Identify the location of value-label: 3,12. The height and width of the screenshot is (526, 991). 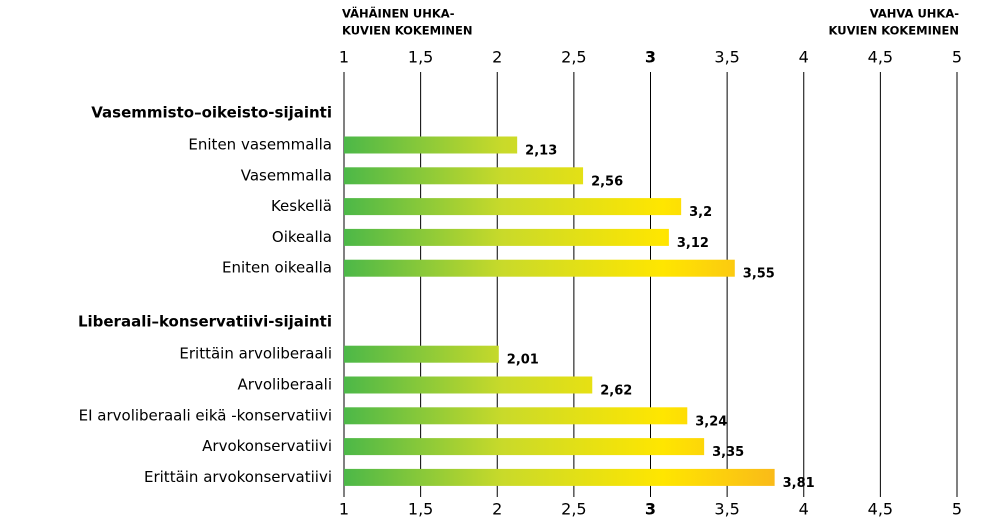
(693, 243).